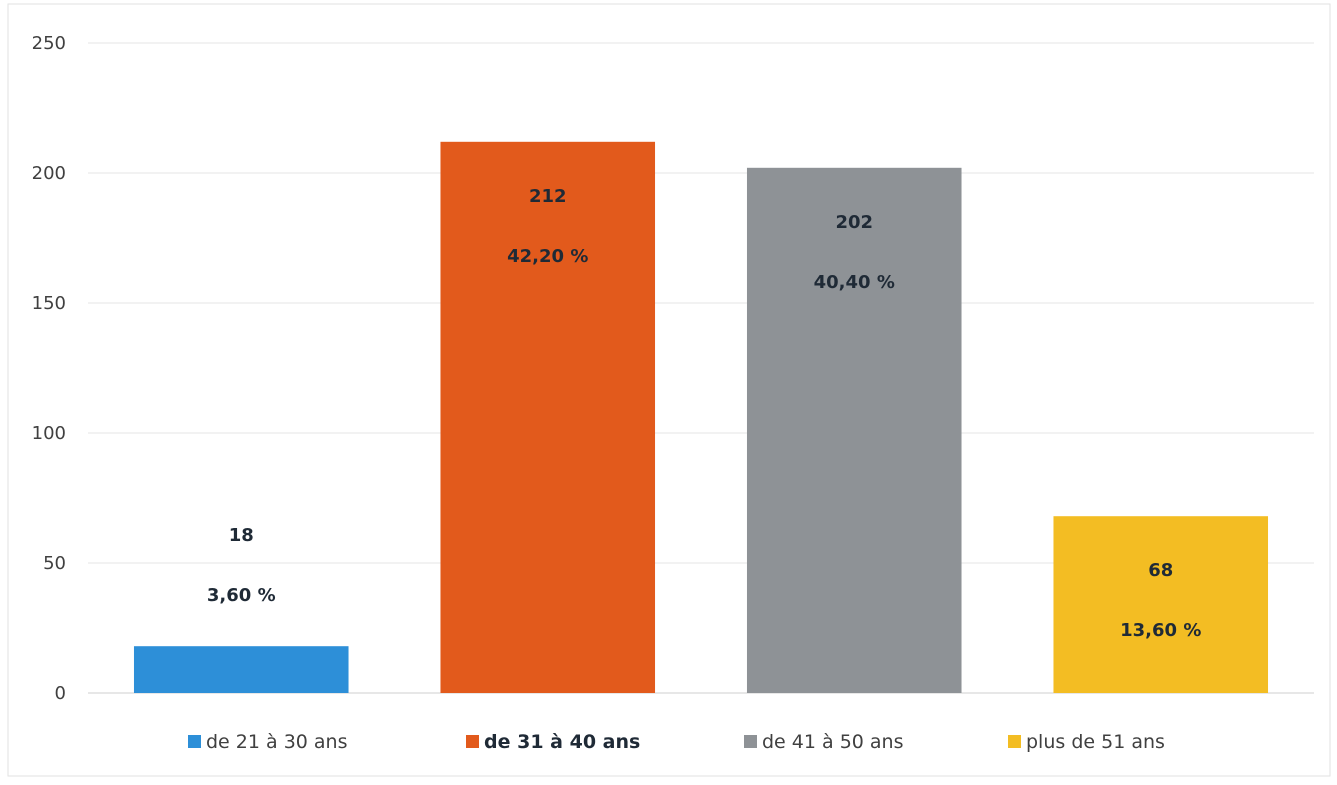 This screenshot has height=785, width=1337. What do you see at coordinates (54, 563) in the screenshot?
I see `y-tick-label: 50` at bounding box center [54, 563].